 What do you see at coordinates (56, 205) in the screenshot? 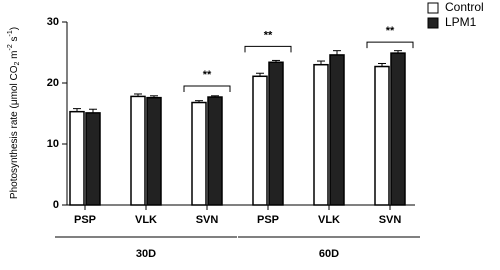
I see `y-tick-label: 0` at bounding box center [56, 205].